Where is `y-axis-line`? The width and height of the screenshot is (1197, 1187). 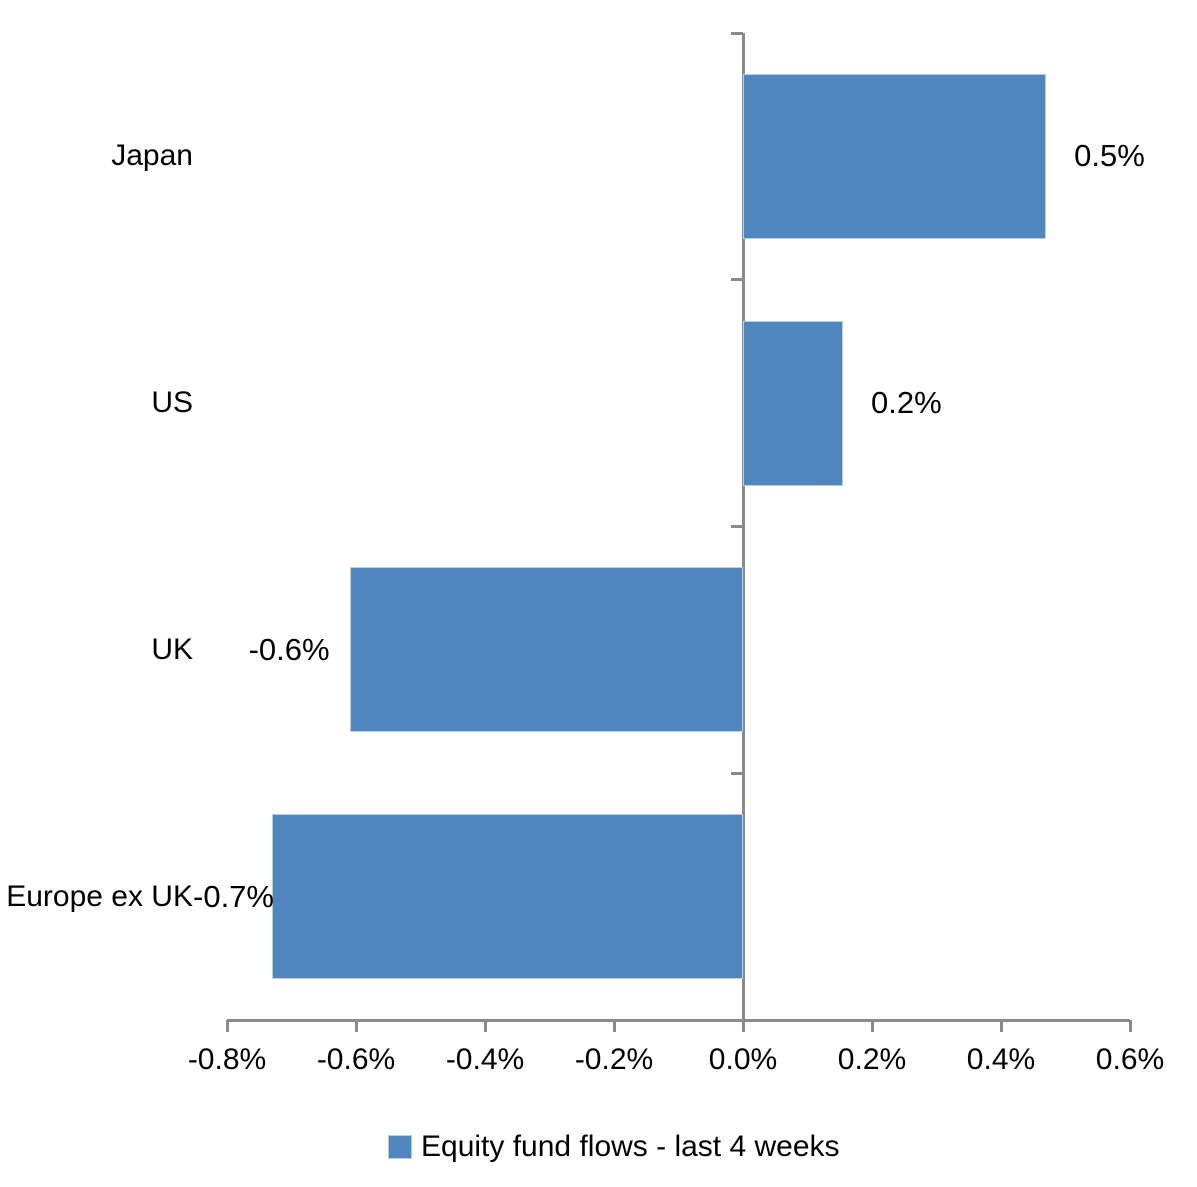
y-axis-line is located at coordinates (743, 531).